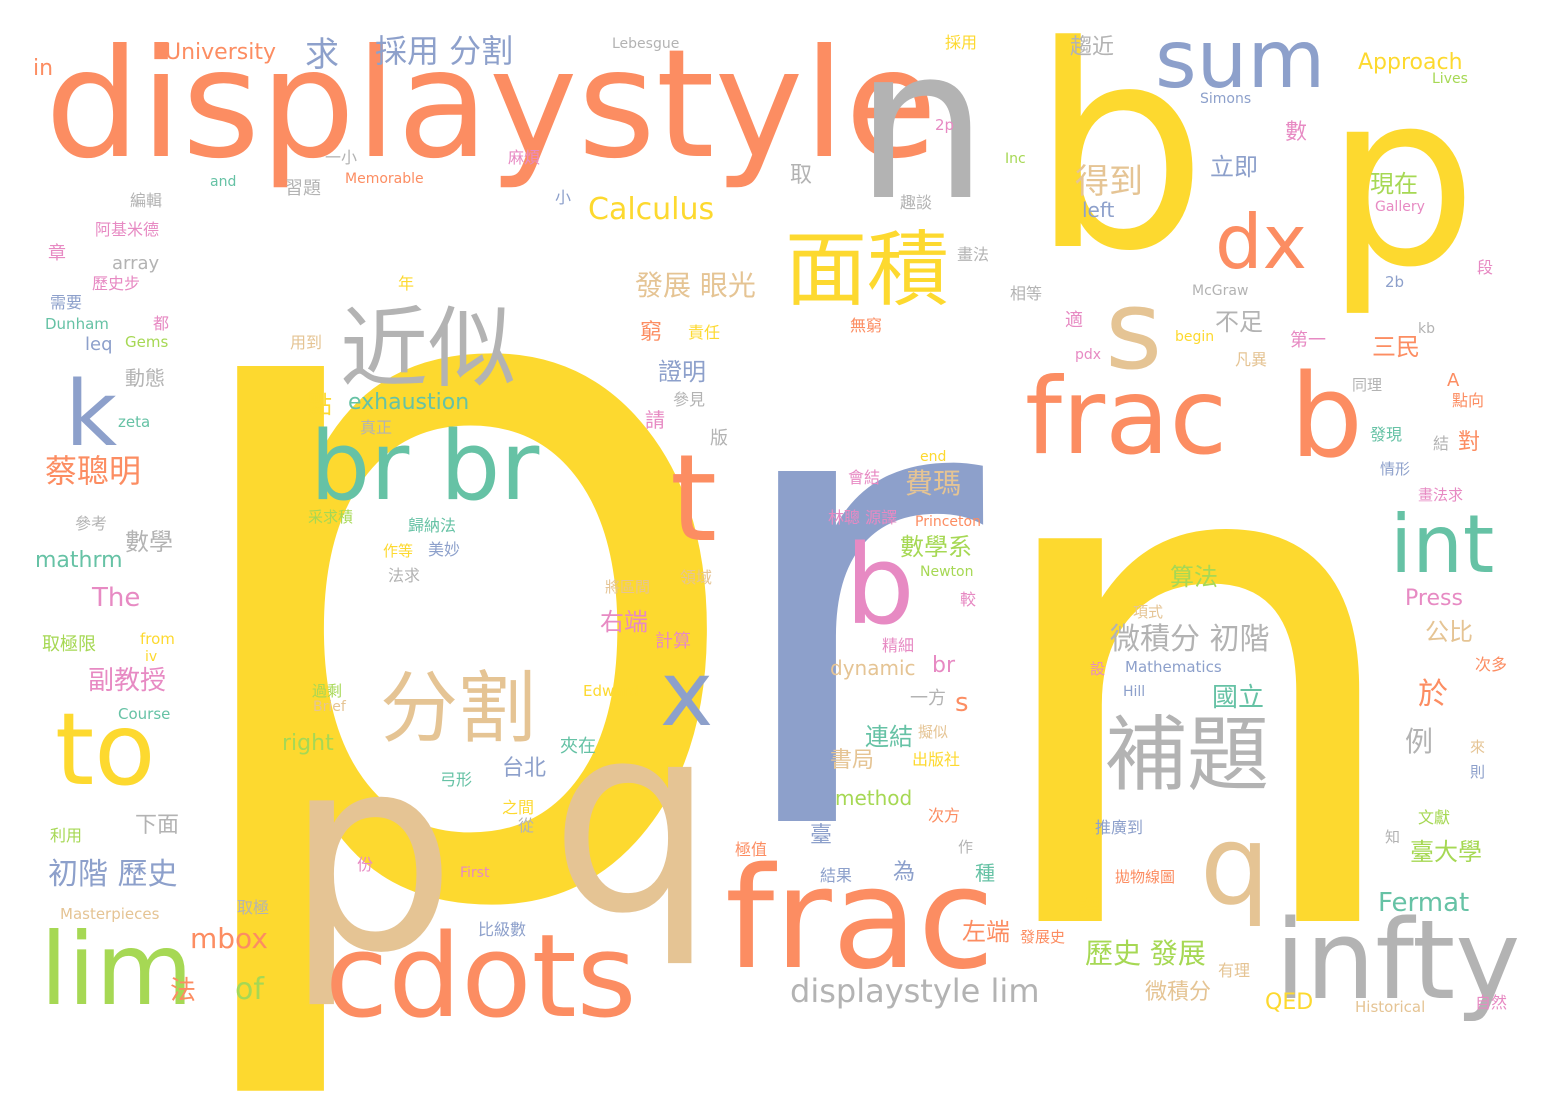 The image size is (1548, 1118). I want to click on word-175: 從, so click(526, 825).